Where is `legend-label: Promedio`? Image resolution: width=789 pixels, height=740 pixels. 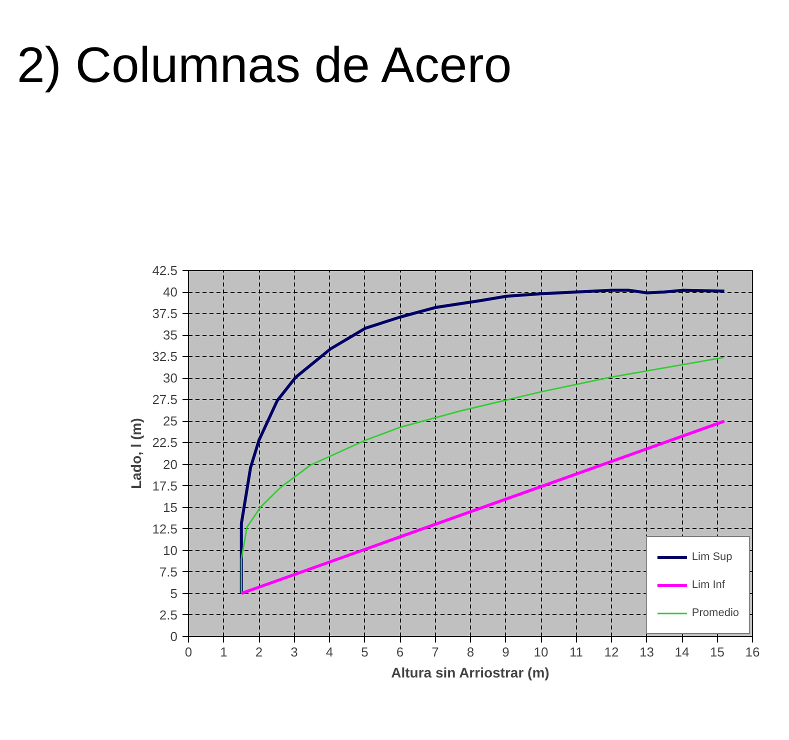
legend-label: Promedio is located at coordinates (715, 613).